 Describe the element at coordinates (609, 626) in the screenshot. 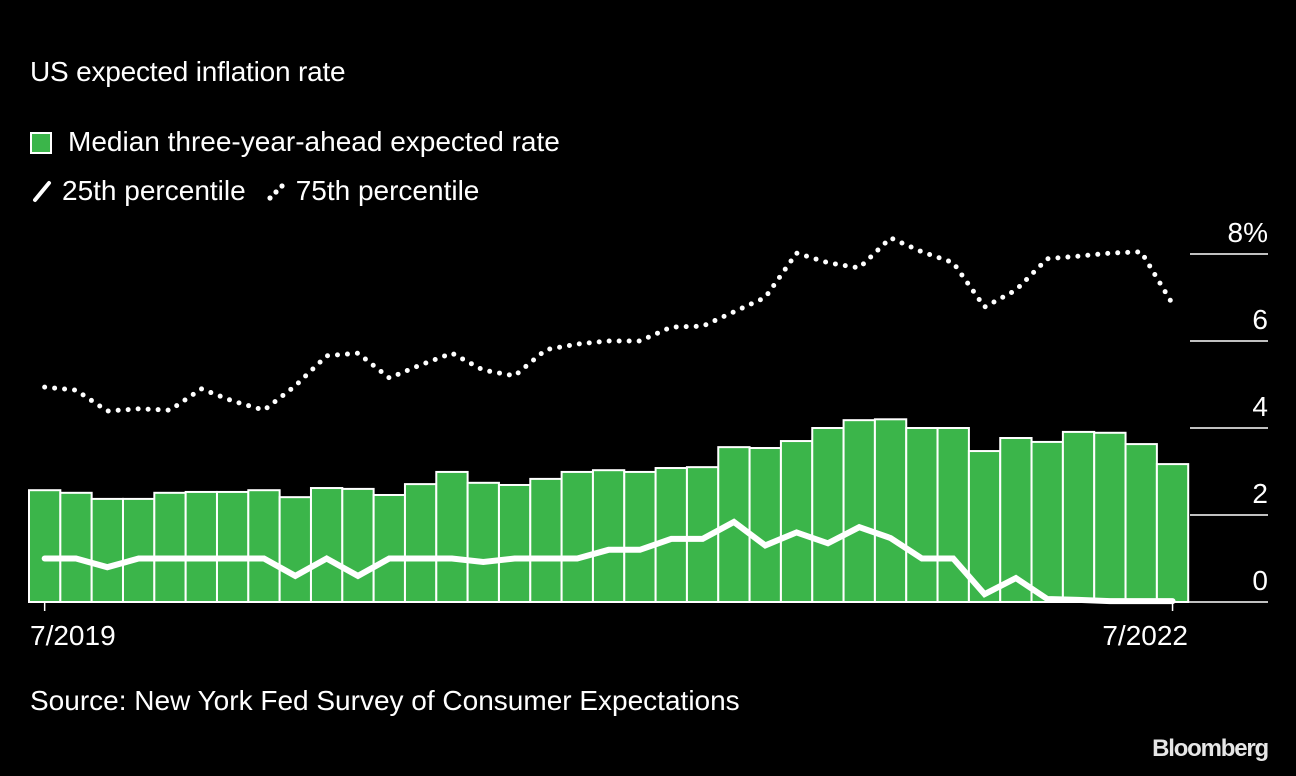

I see `x-tick-labels: 7/2019 7/2022` at that location.